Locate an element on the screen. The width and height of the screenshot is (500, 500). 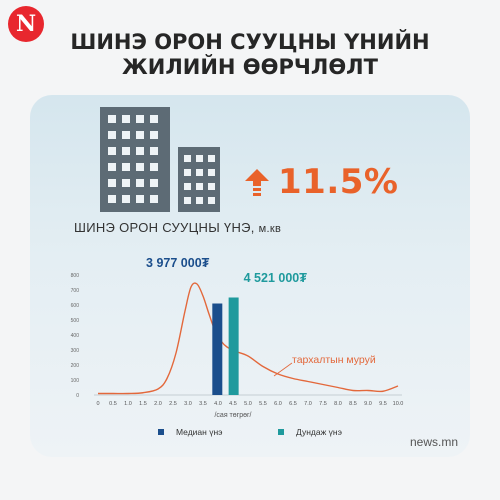
x-tick-label: 8.0 is located at coordinates (338, 404).